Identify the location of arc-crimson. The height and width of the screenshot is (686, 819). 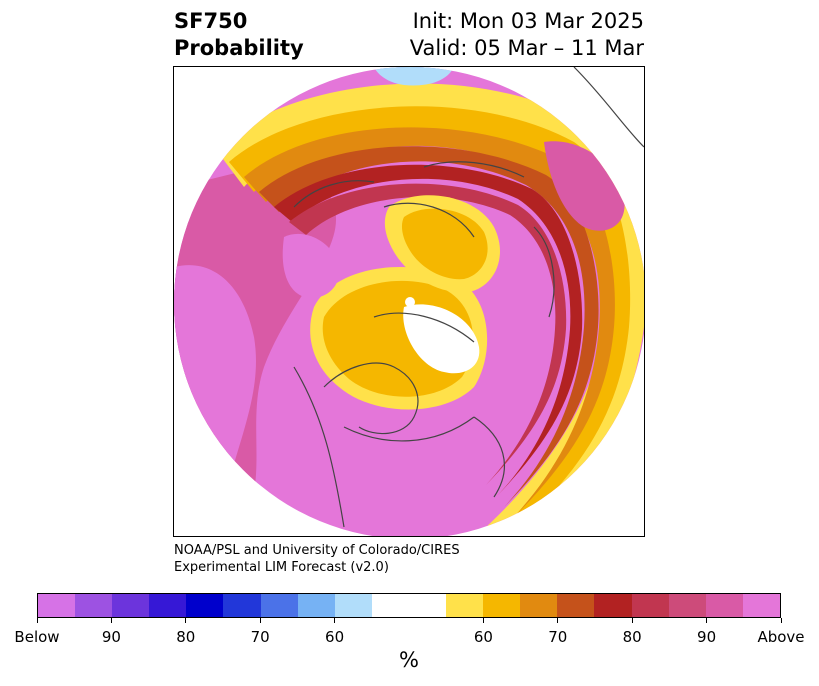
(428, 334).